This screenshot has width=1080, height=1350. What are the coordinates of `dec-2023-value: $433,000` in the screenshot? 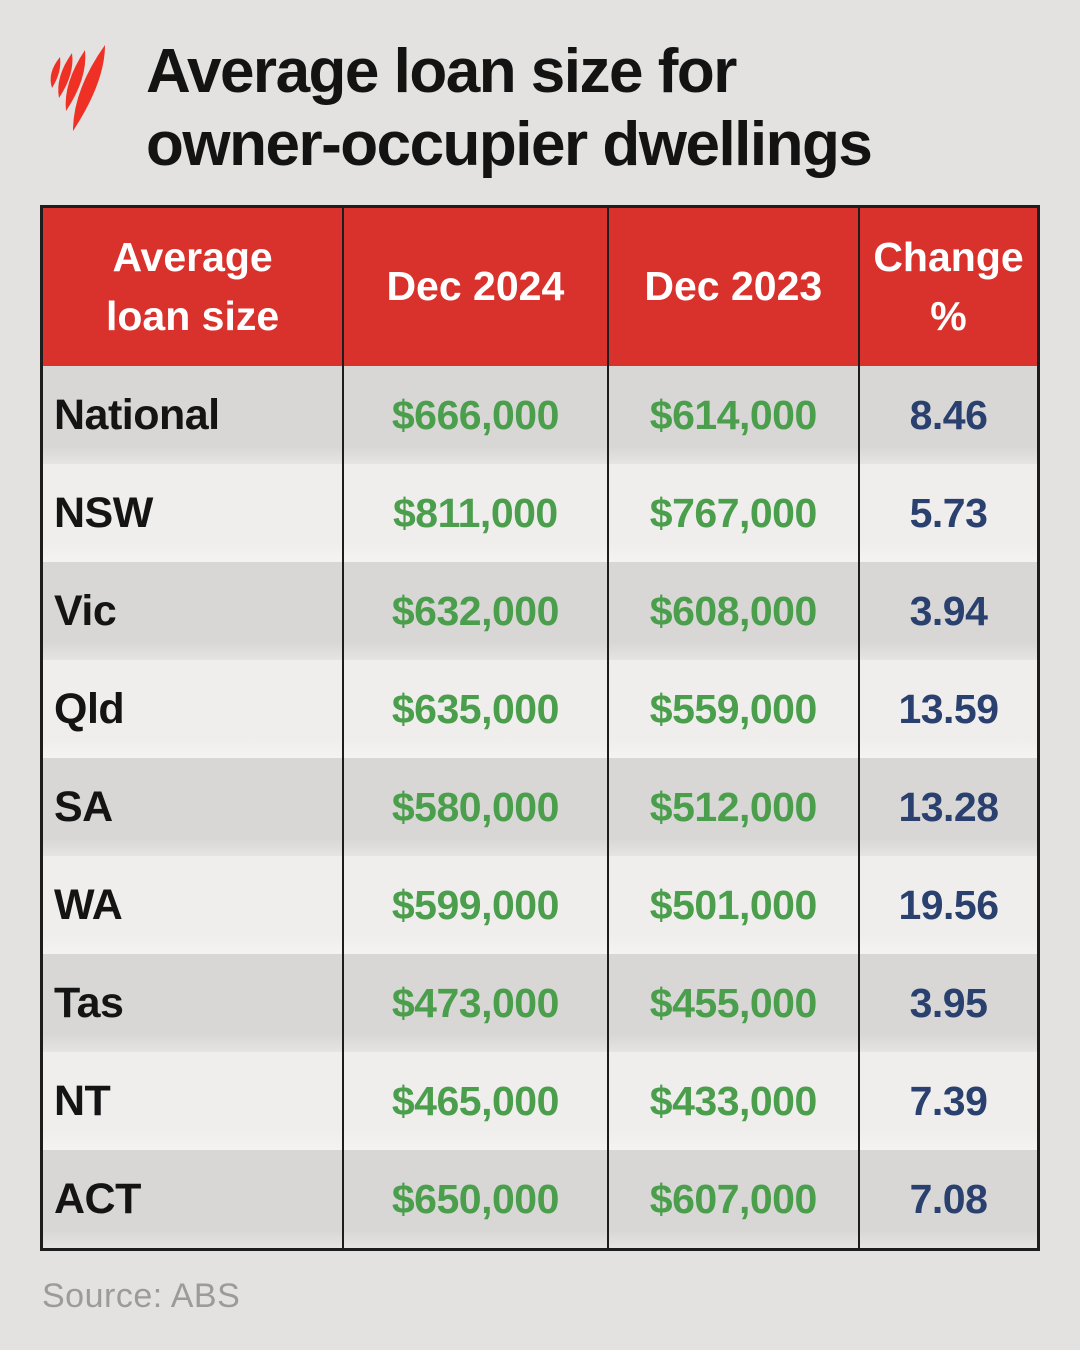 It's located at (735, 1101).